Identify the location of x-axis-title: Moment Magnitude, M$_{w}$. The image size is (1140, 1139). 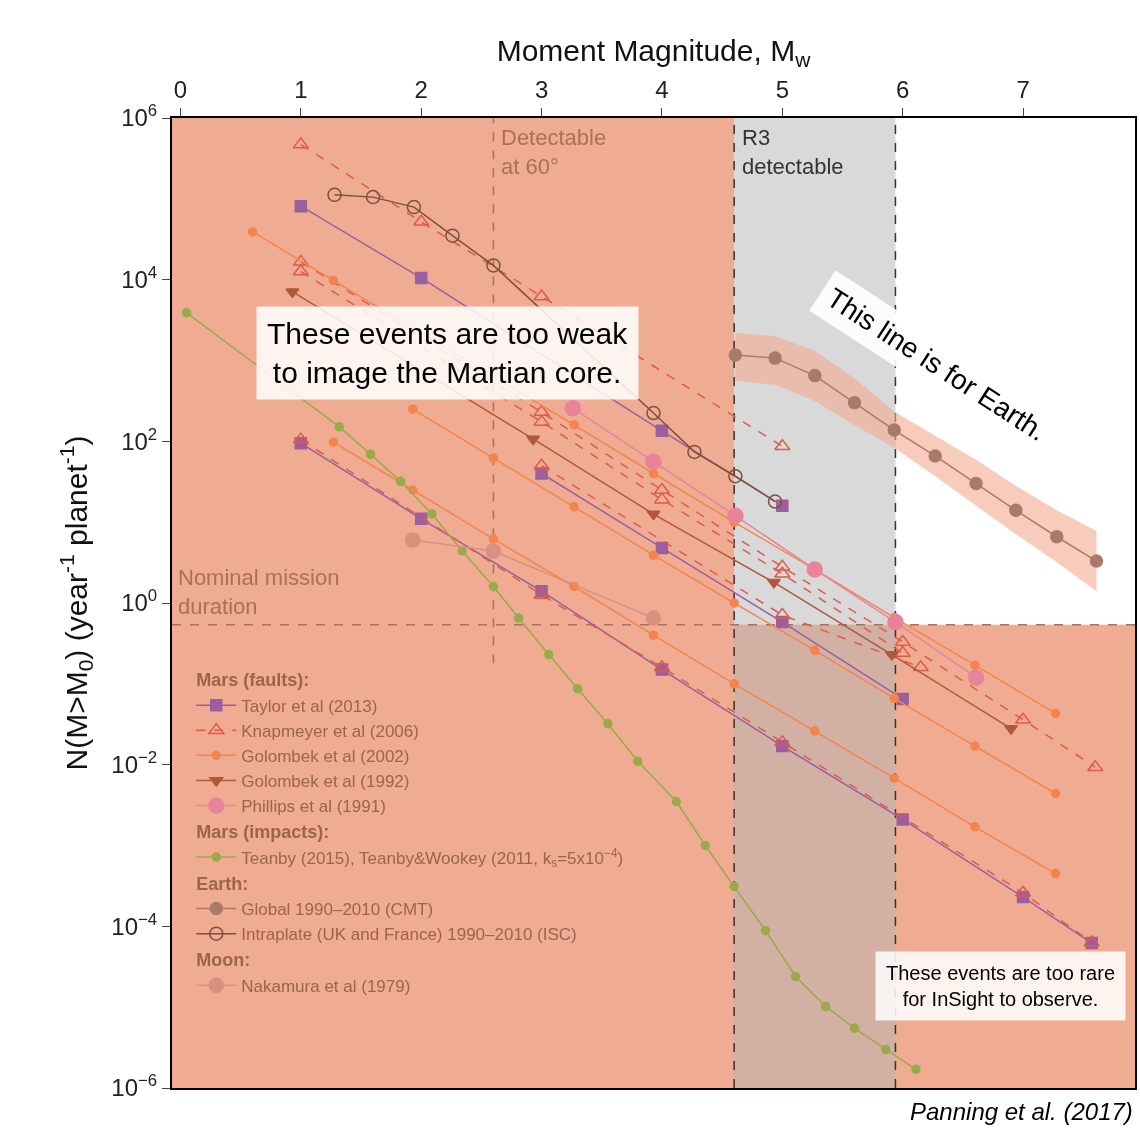
(654, 52).